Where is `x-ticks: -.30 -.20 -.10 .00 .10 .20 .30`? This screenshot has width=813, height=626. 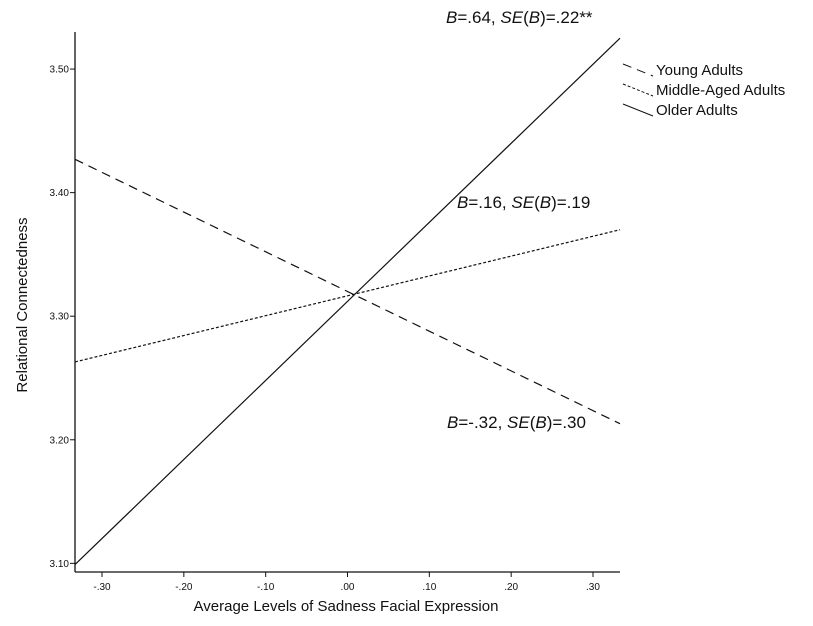
x-ticks: -.30 -.20 -.10 .00 .10 .20 .30 is located at coordinates (346, 582).